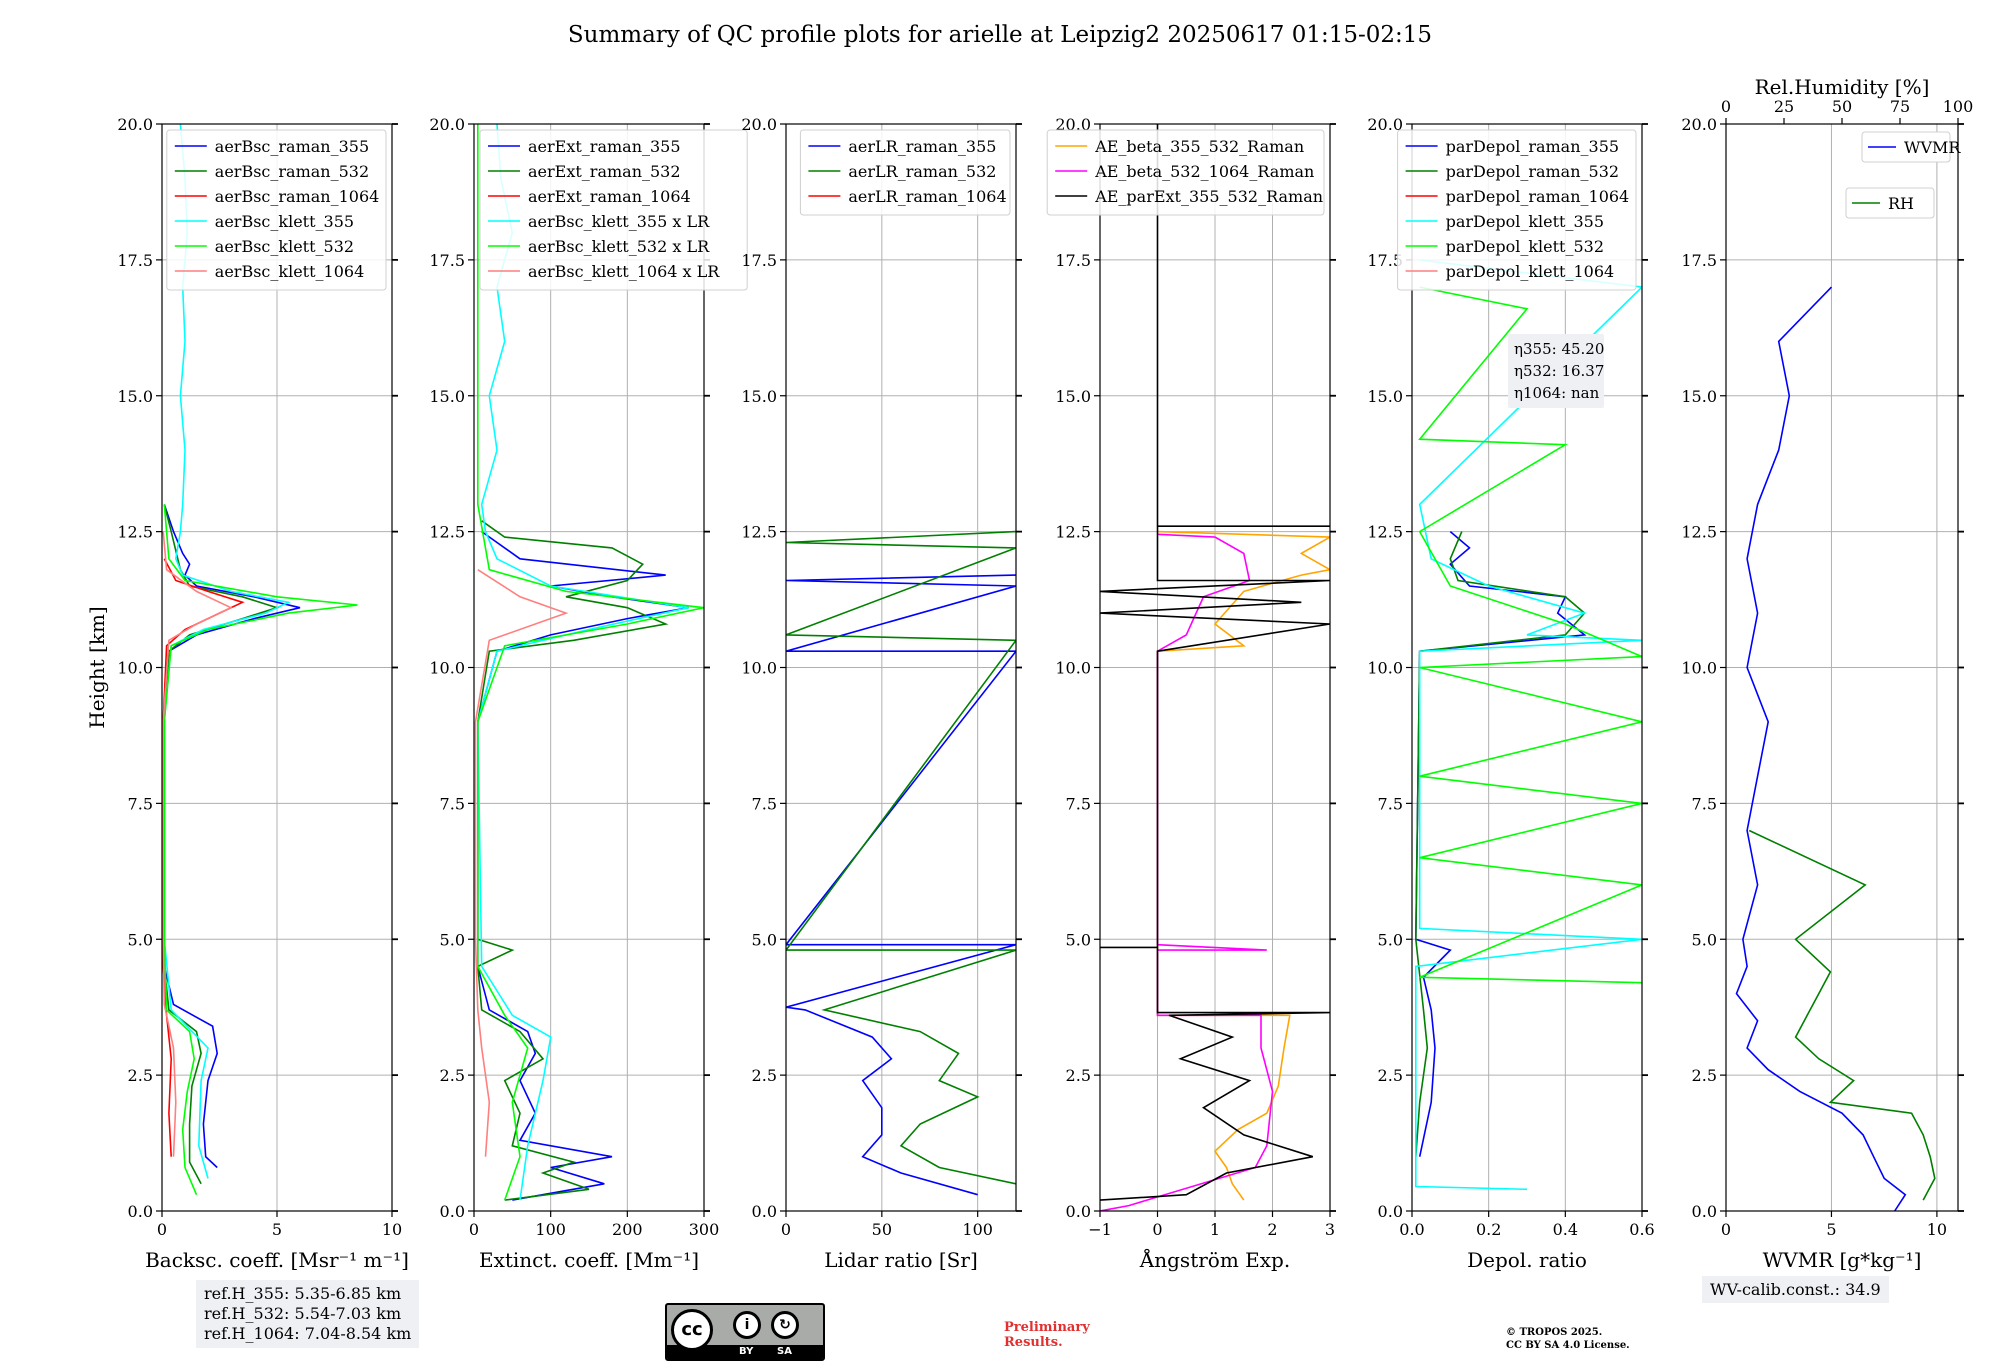 This screenshot has width=2000, height=1361. Describe the element at coordinates (1958, 106) in the screenshot. I see `top-x-tick-label: 100` at that location.